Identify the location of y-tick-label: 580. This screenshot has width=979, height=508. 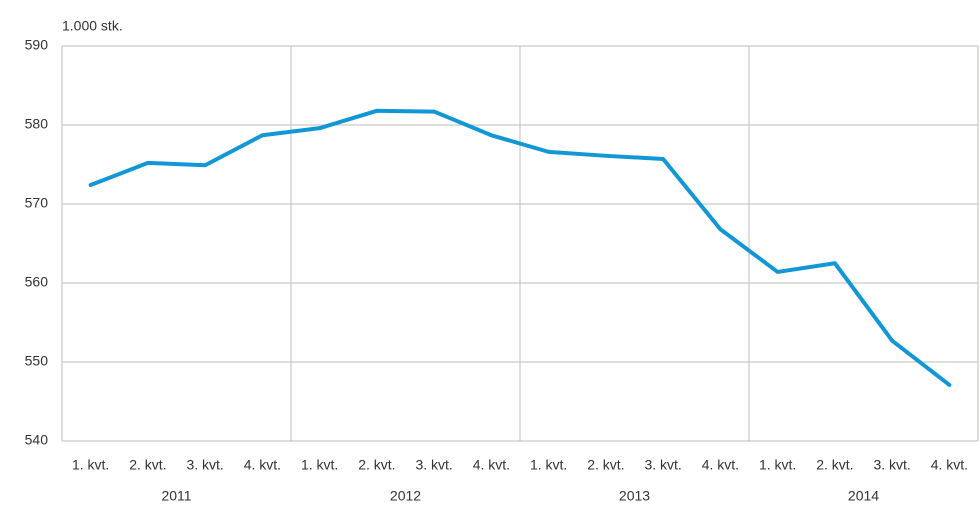
(37, 124).